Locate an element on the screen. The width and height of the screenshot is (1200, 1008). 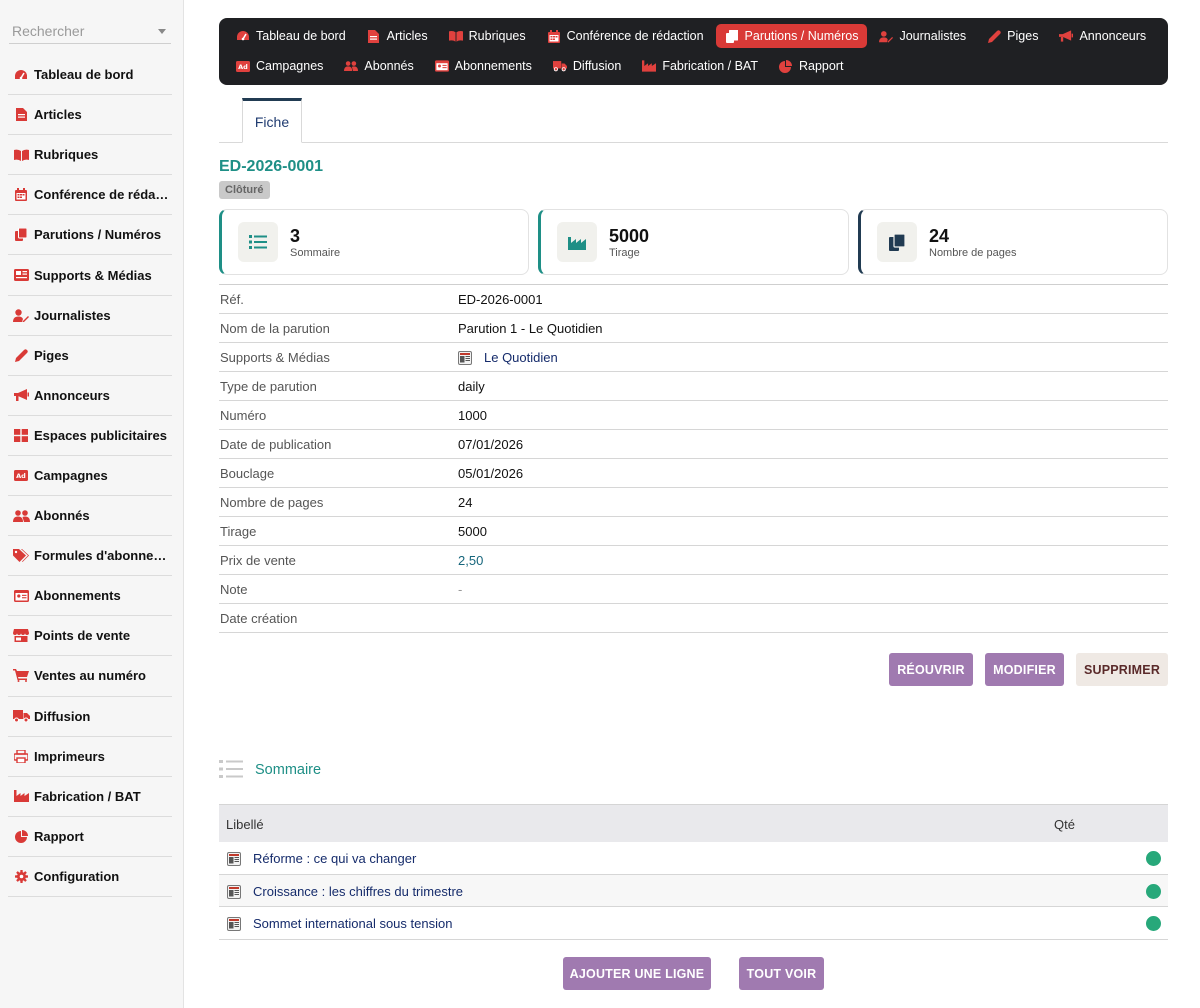
detail-value-text: daily is located at coordinates (471, 386).